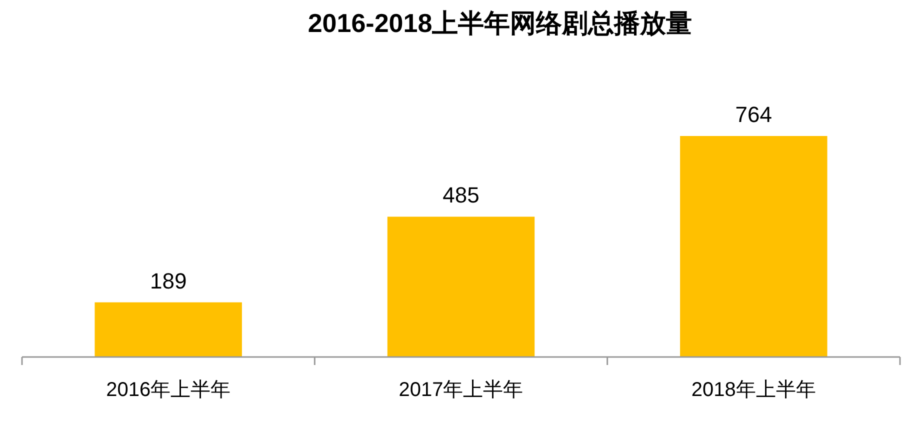 This screenshot has width=905, height=422. I want to click on chart-title: 2016-2018上半年网络剧总播放量, so click(500, 23).